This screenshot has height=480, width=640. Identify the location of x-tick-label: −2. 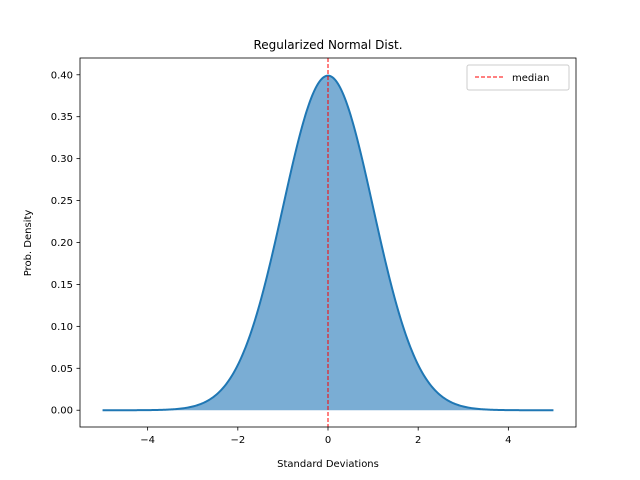
(237, 440).